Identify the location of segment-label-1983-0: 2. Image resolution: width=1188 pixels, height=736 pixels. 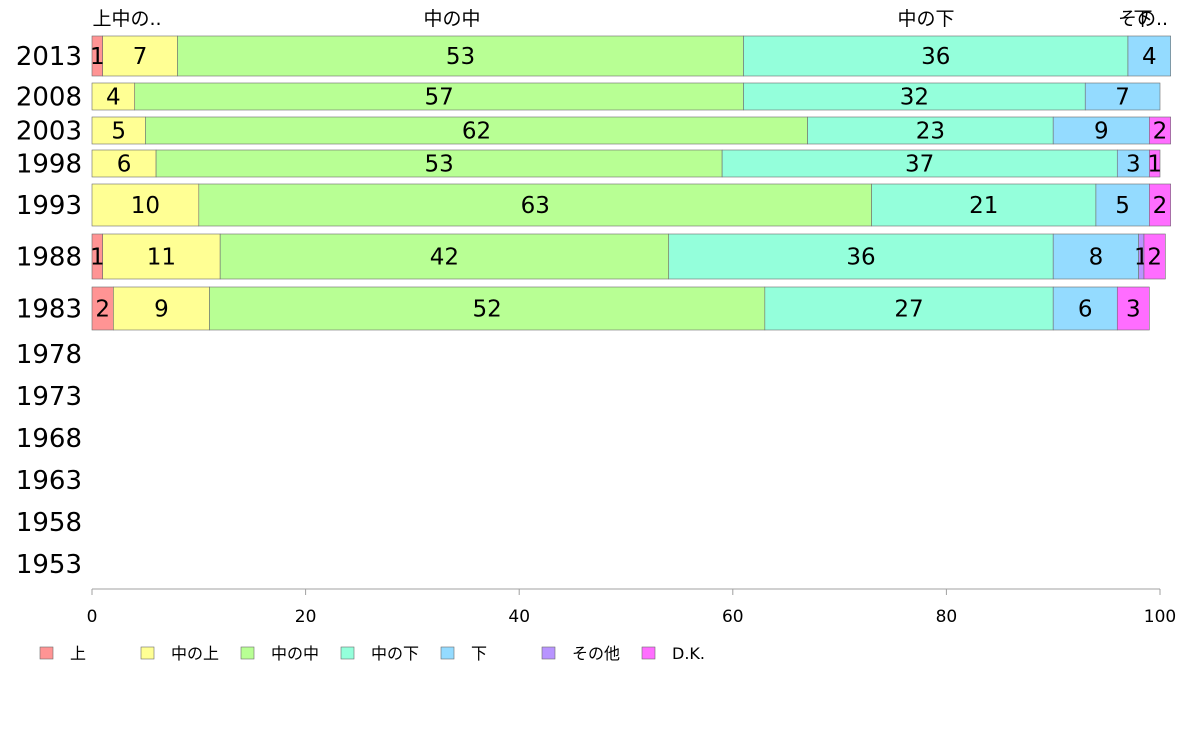
(102, 310).